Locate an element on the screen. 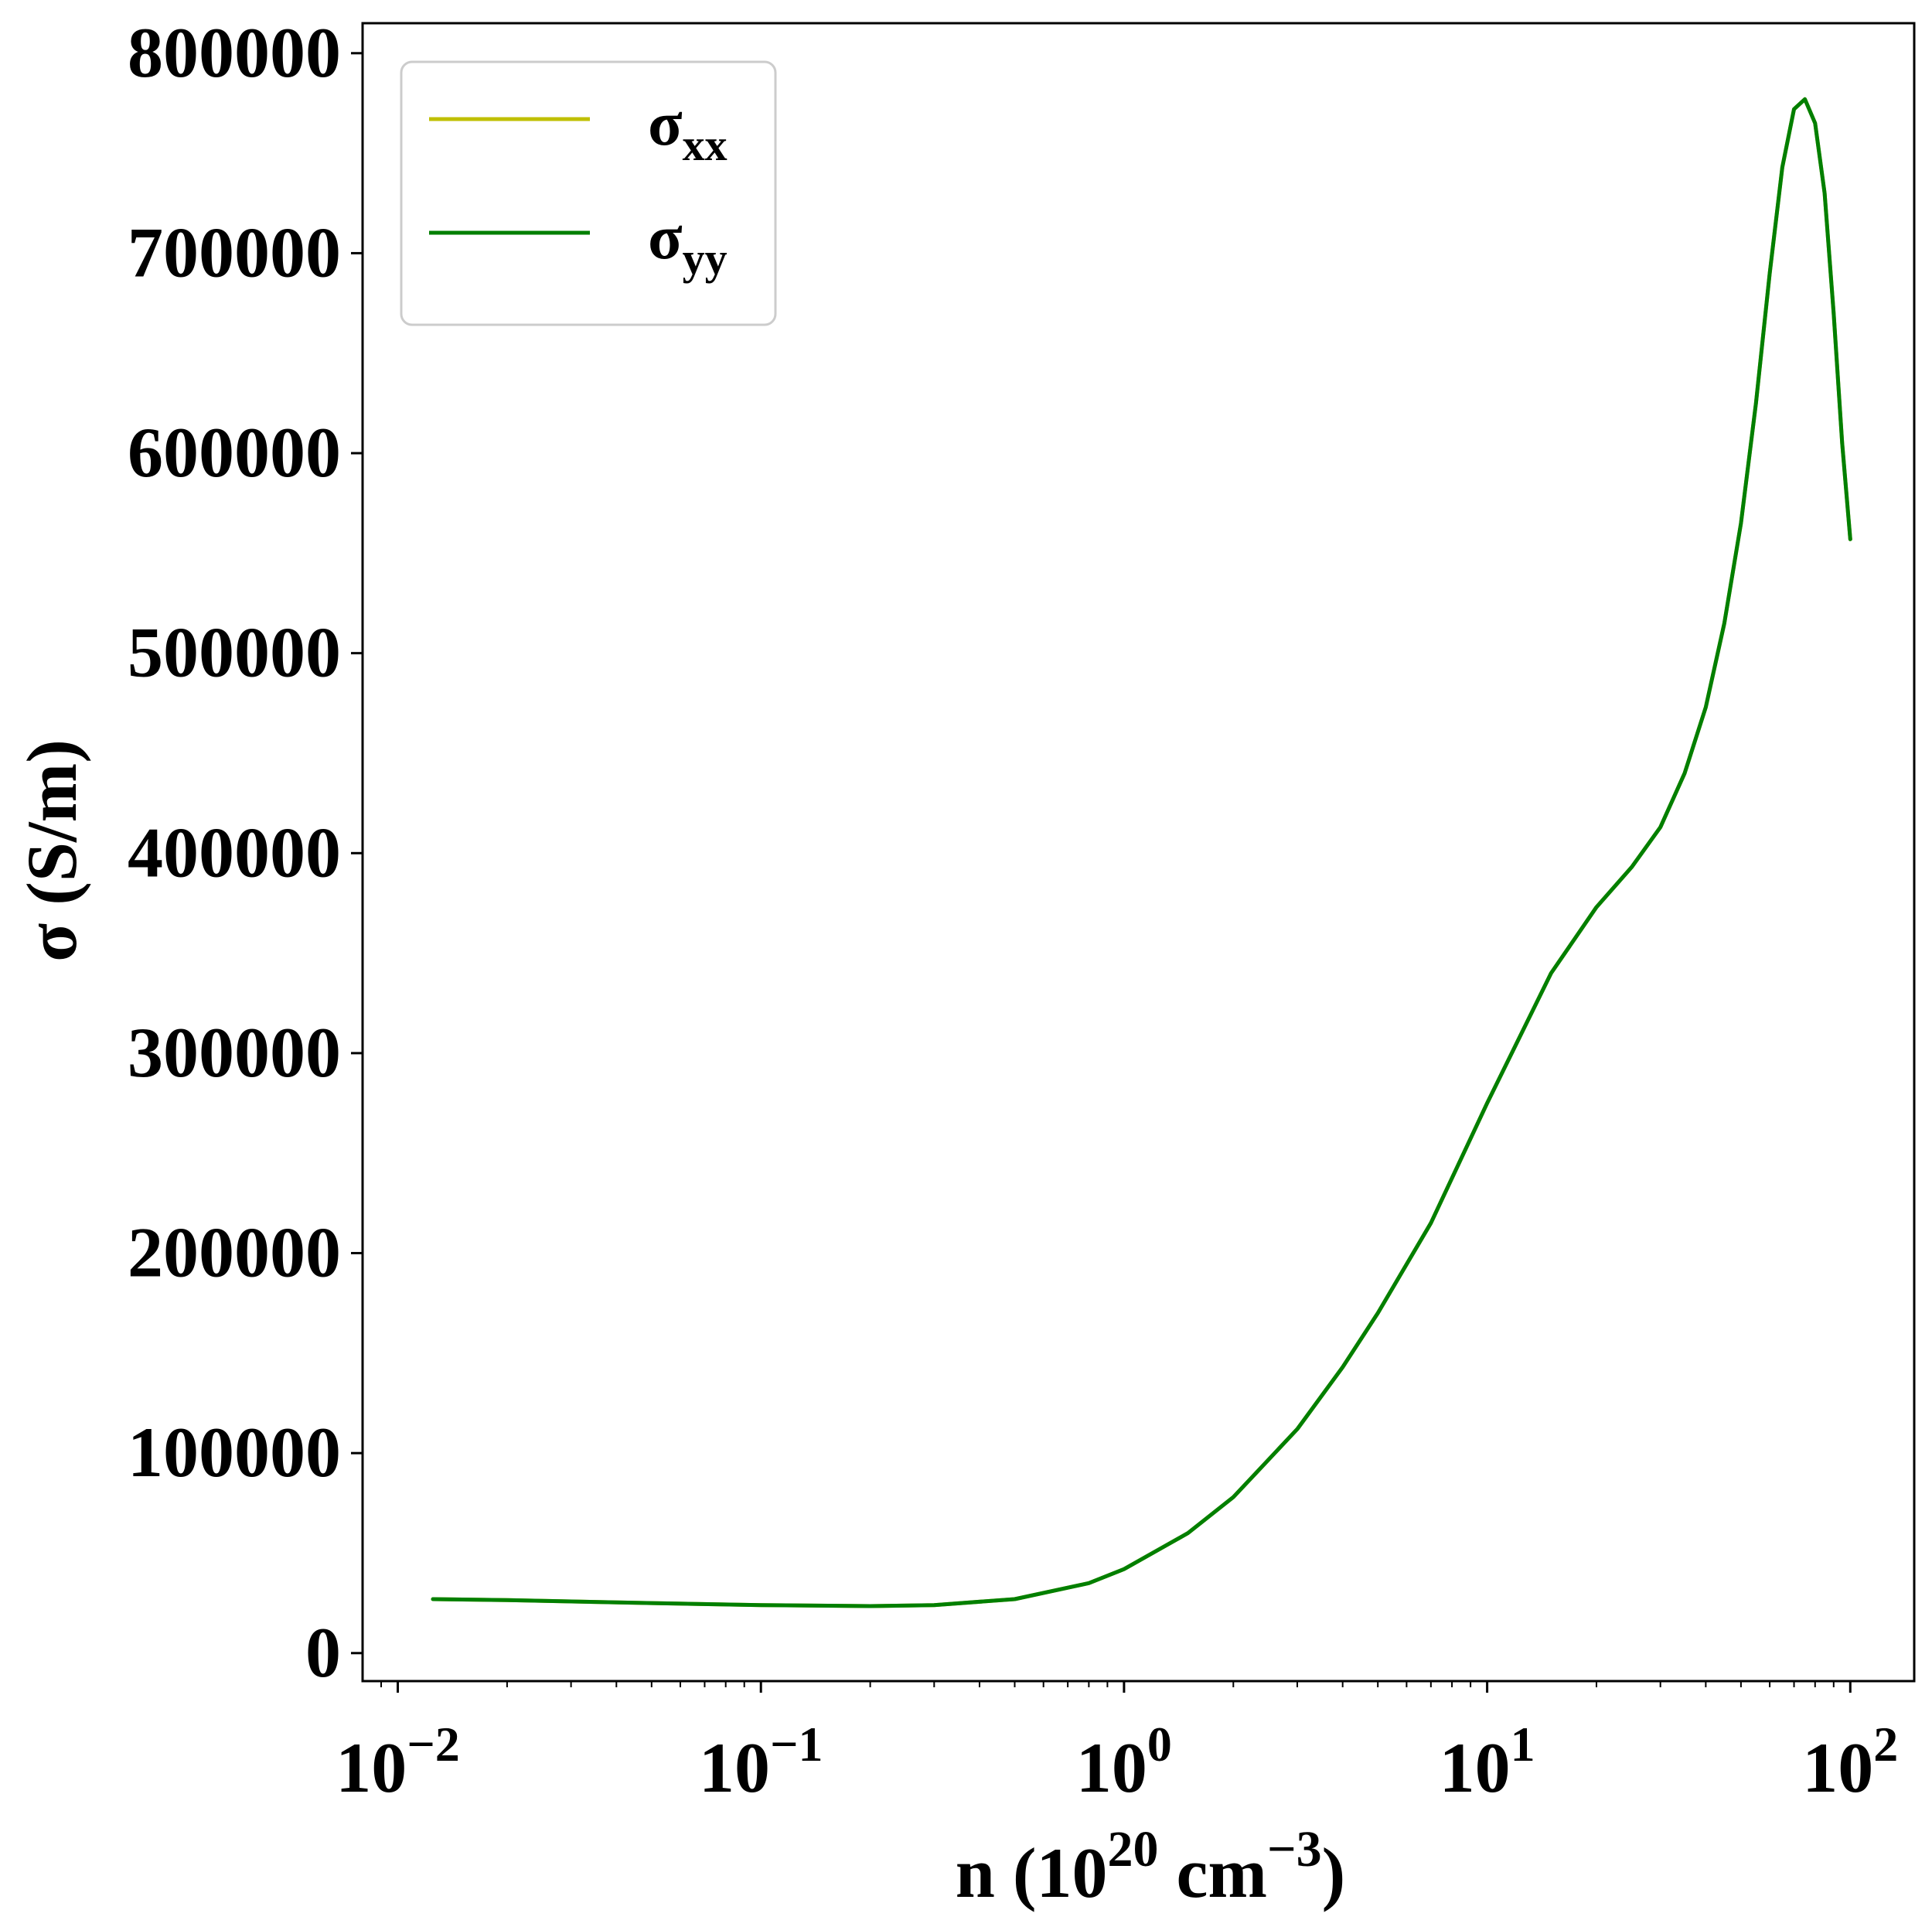  x-axis: 10⁻² 10⁻¹ 10⁰ 10¹ 10² is located at coordinates (1117, 1744).